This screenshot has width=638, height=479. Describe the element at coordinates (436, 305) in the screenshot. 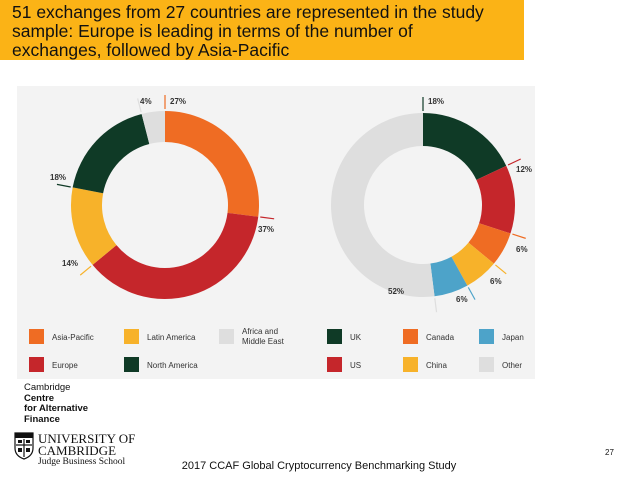

I see `donut2-leader-other` at that location.